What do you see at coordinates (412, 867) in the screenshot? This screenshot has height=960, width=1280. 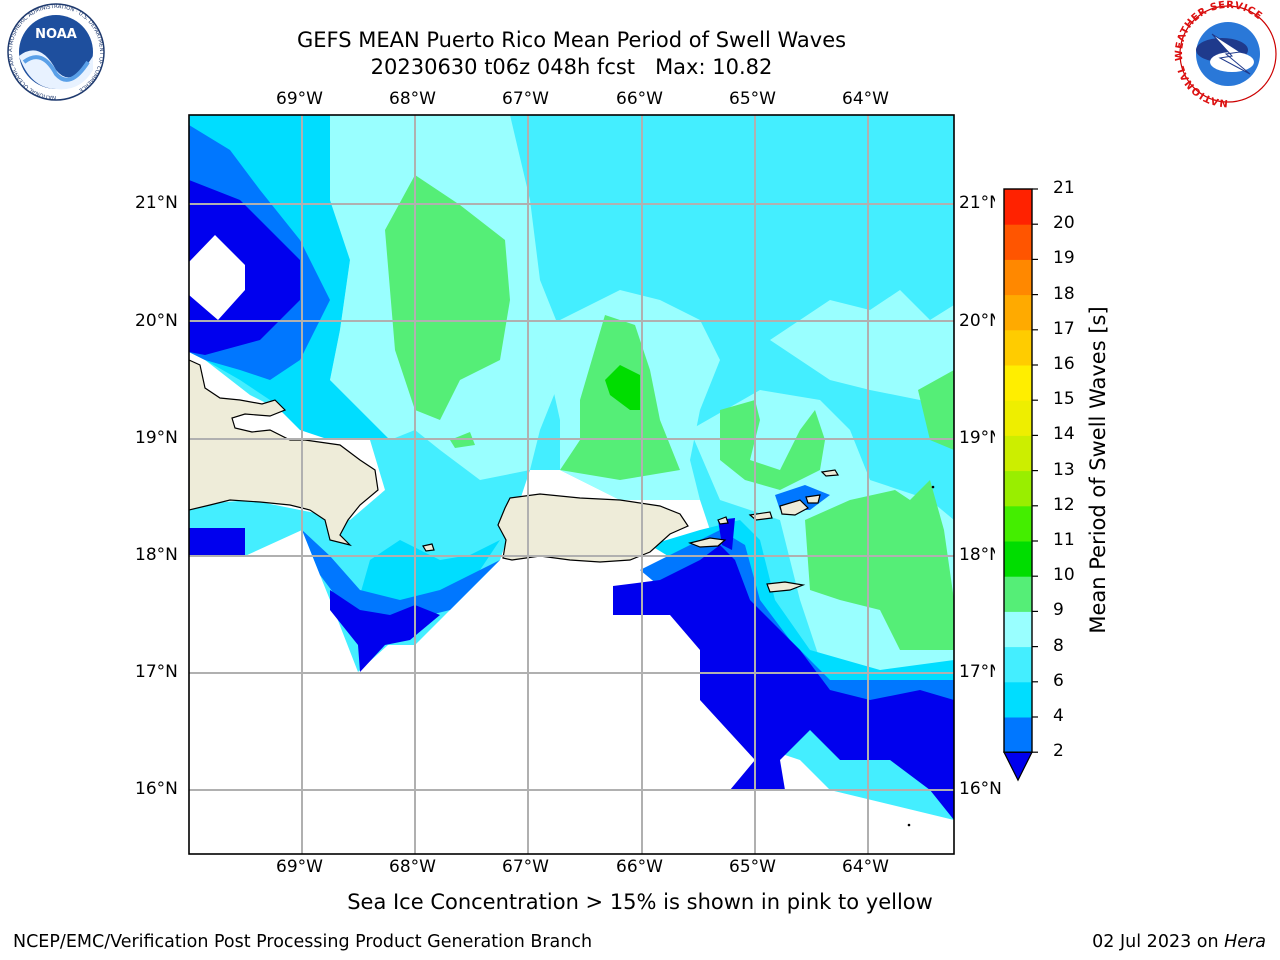 I see `lon-label-bottom: 68°W` at bounding box center [412, 867].